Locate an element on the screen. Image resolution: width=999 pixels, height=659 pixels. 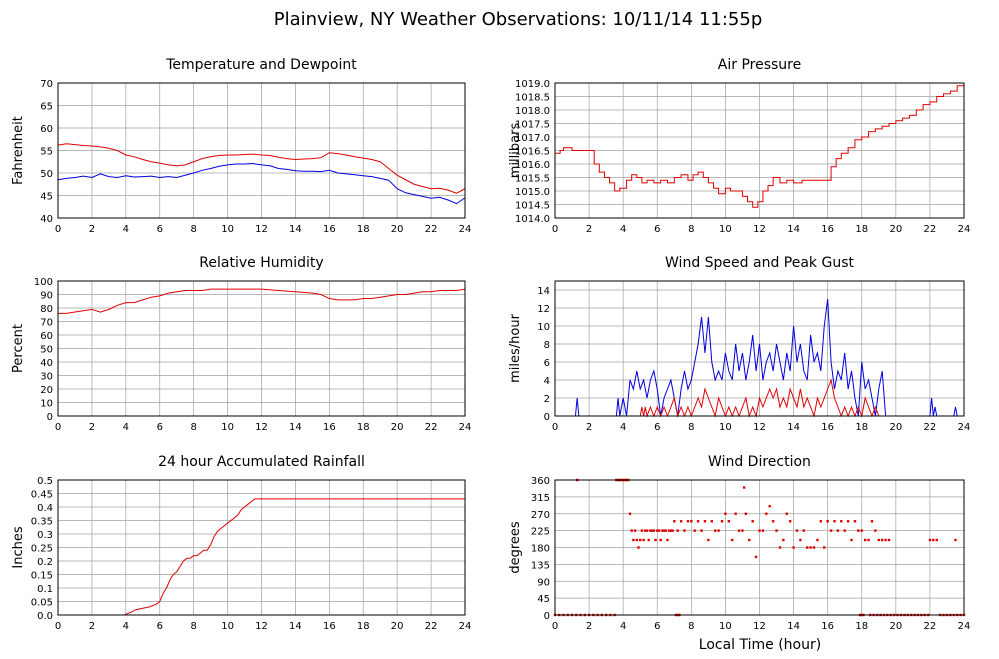
y-tick-label: 225 is located at coordinates (540, 532).